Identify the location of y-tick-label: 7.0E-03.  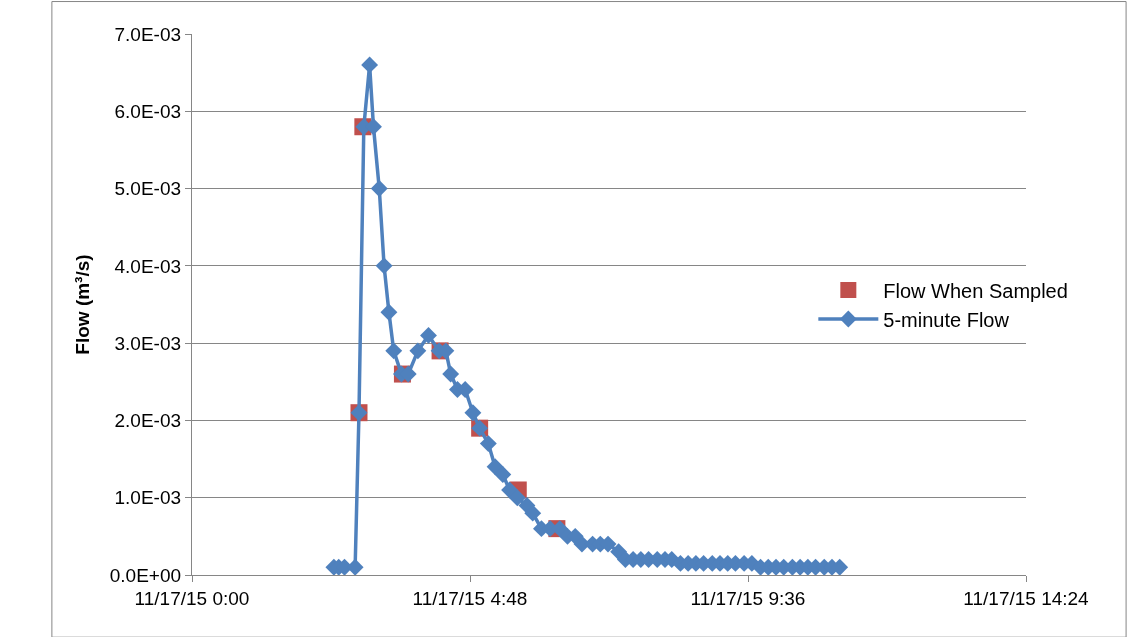
(148, 34).